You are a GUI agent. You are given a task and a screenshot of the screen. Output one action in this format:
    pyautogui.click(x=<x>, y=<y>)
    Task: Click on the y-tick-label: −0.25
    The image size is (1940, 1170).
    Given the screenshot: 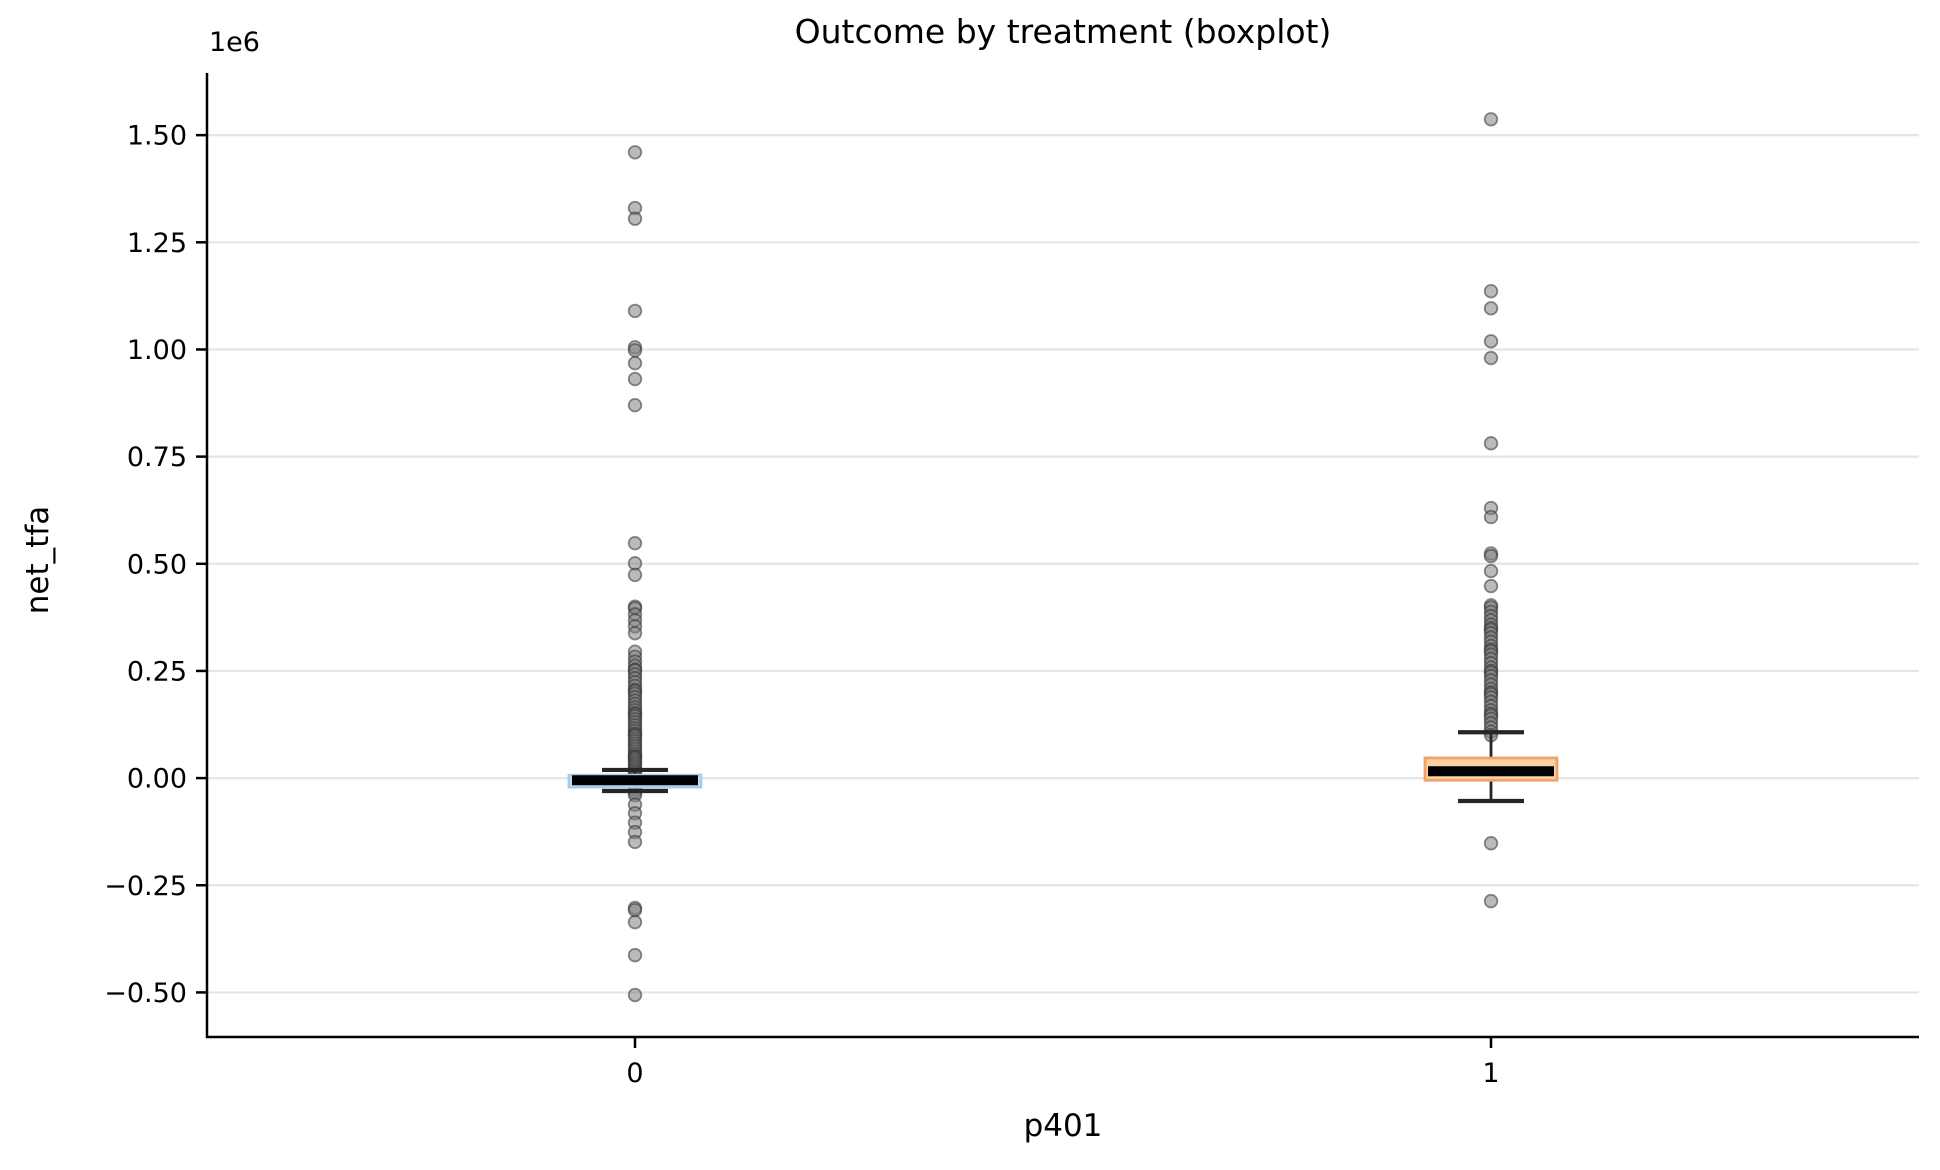 What is the action you would take?
    pyautogui.click(x=145, y=886)
    